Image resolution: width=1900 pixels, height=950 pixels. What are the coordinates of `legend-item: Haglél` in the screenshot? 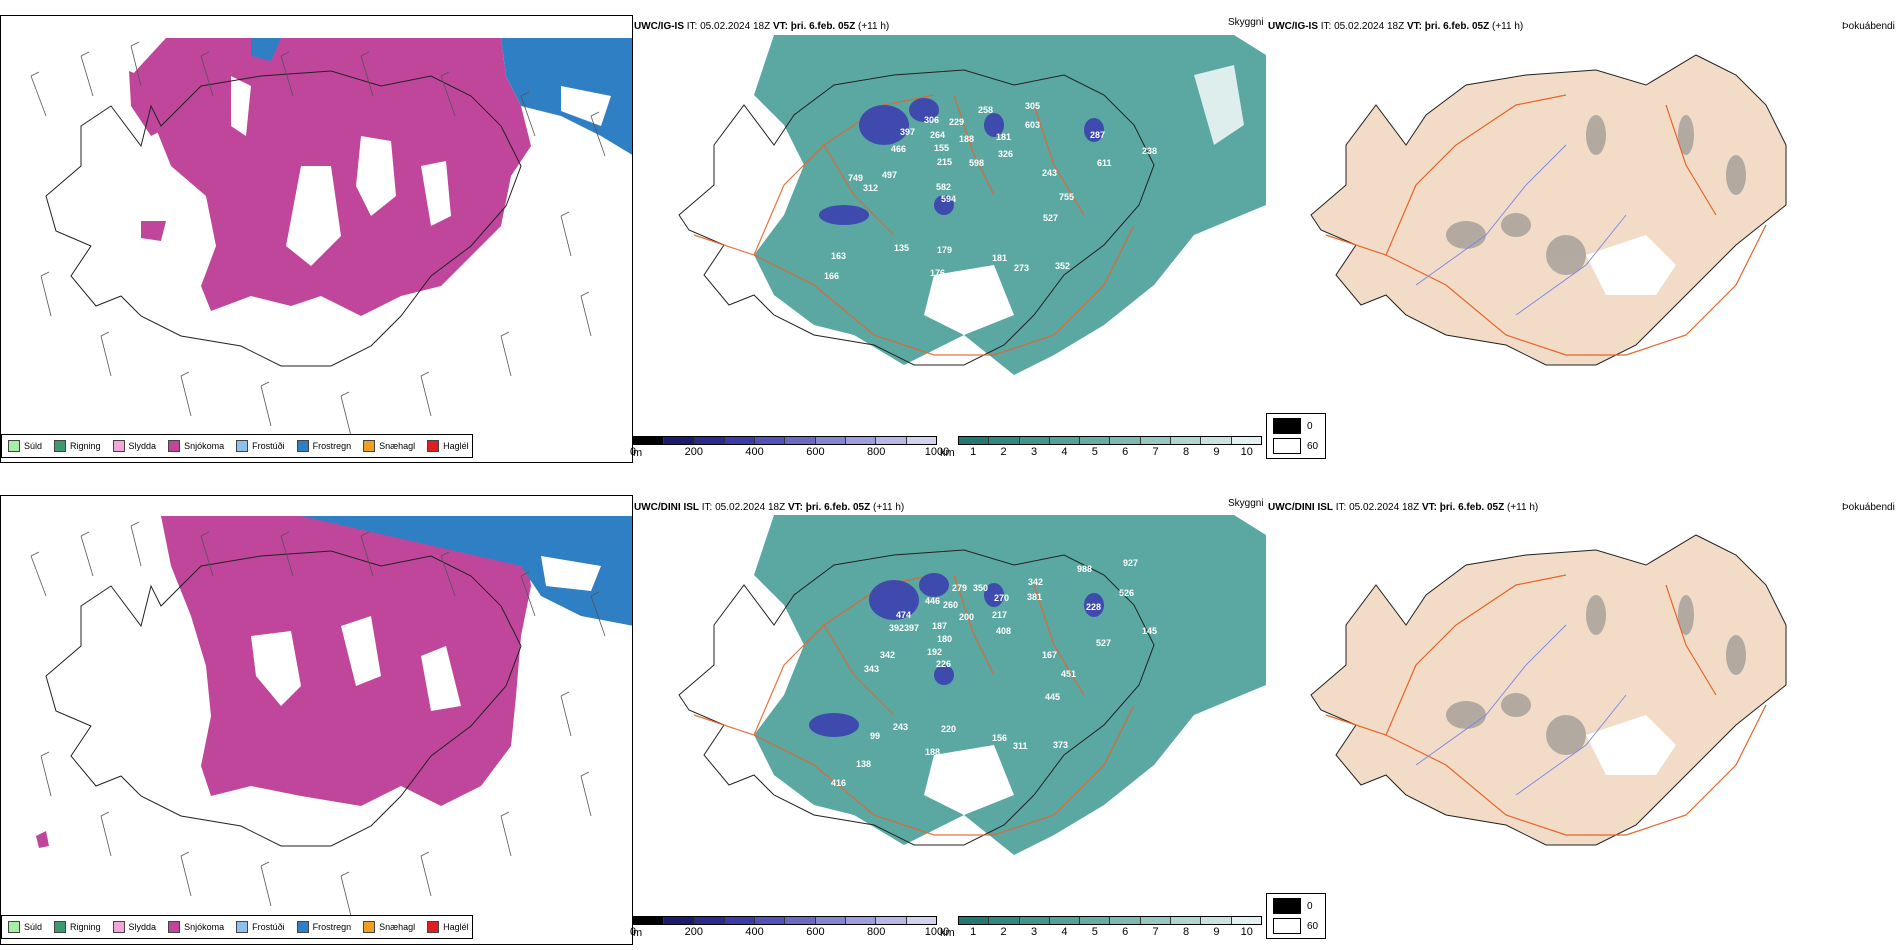 It's located at (448, 446).